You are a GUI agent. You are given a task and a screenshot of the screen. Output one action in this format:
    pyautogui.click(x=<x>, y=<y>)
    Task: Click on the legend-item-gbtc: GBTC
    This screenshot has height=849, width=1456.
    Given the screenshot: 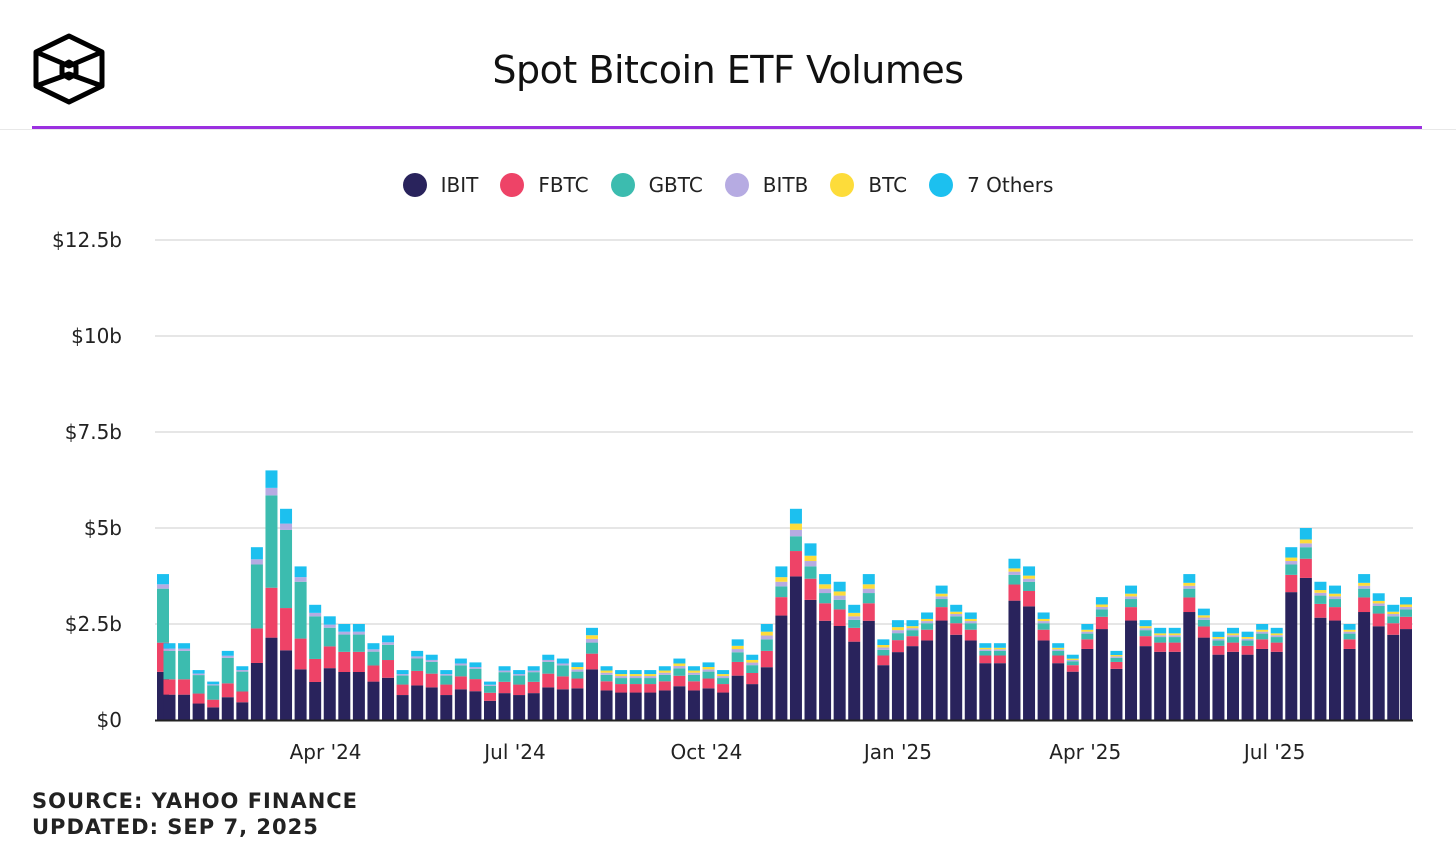 What is the action you would take?
    pyautogui.click(x=656, y=185)
    